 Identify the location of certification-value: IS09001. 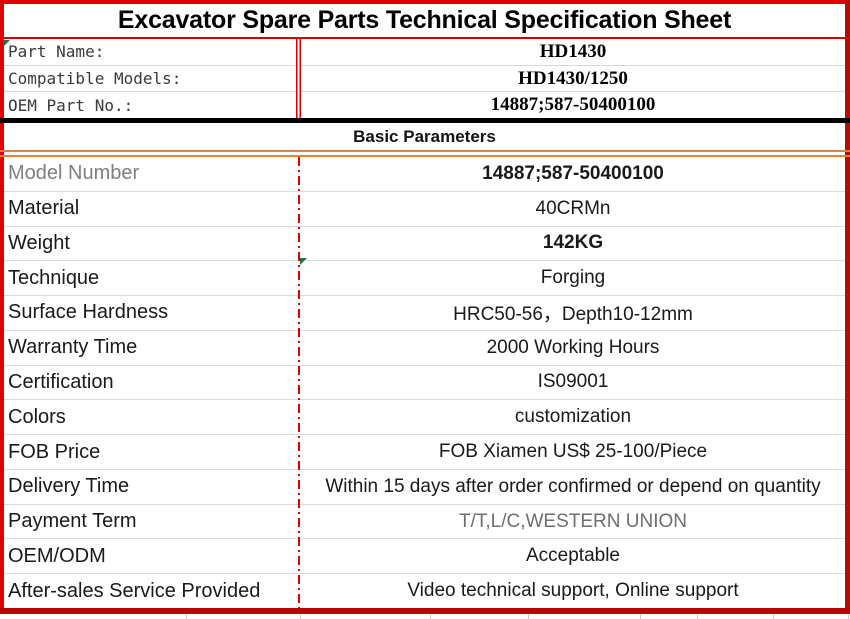
(573, 382).